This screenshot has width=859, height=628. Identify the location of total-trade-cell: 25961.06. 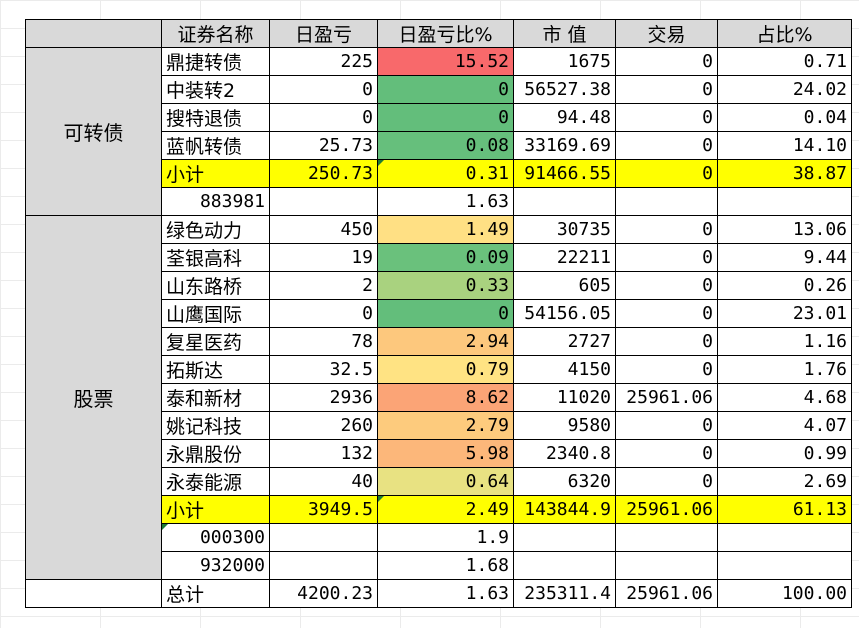
(666, 593).